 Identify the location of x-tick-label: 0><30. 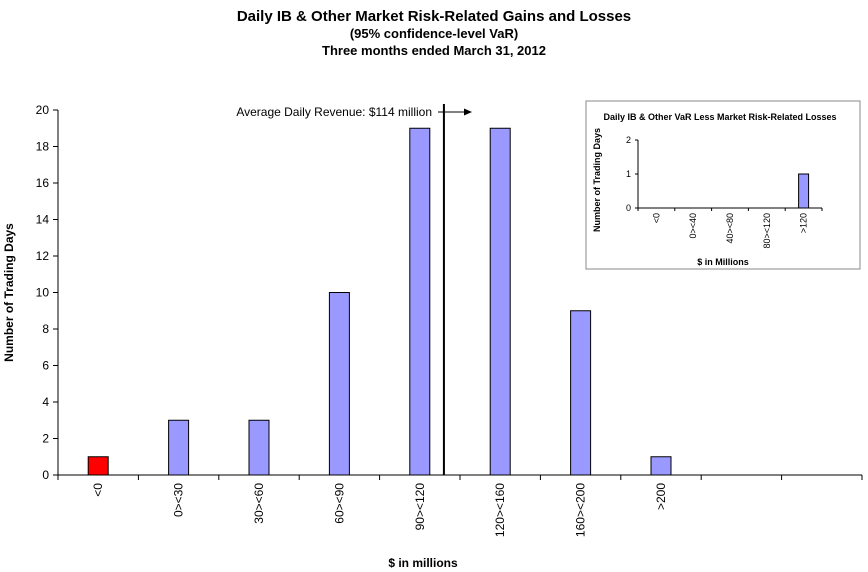
(179, 500).